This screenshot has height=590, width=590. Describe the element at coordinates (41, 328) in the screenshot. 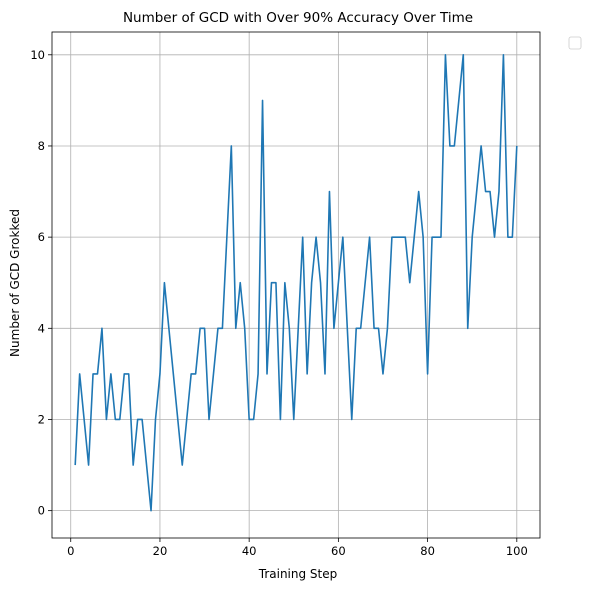

I see `y-tick-label: 4` at that location.